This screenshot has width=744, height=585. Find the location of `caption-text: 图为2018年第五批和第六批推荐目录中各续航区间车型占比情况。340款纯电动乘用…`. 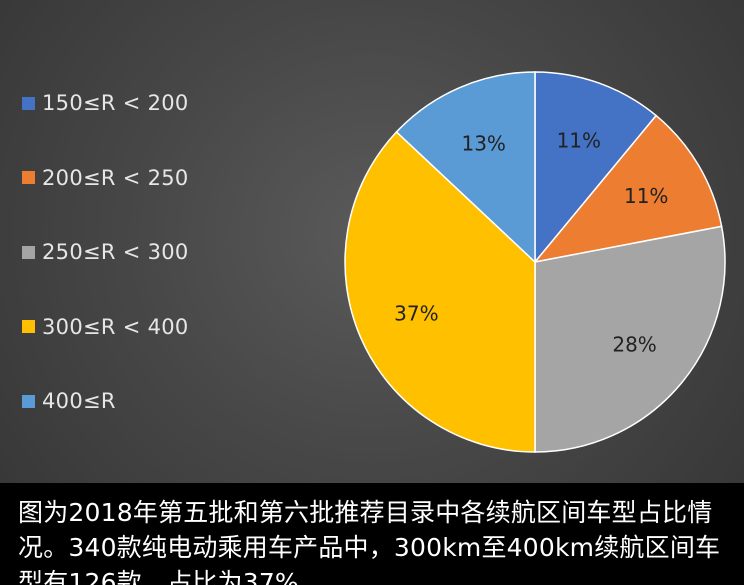

caption-text: 图为2018年第五批和第六批推荐目录中各续航区间车型占比情况。340款纯电动乘用… is located at coordinates (369, 541).